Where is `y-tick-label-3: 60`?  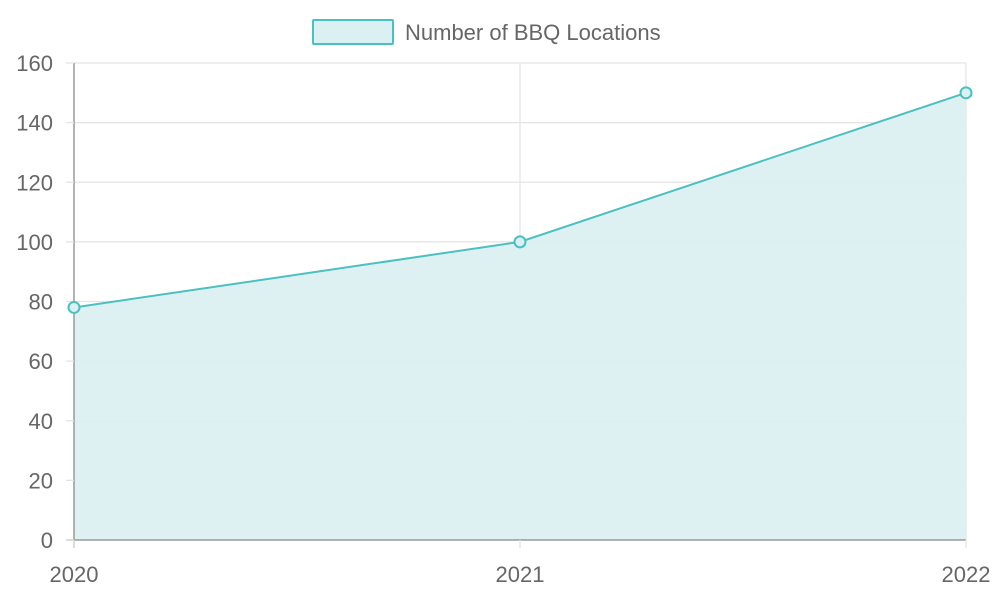 y-tick-label-3: 60 is located at coordinates (41, 361).